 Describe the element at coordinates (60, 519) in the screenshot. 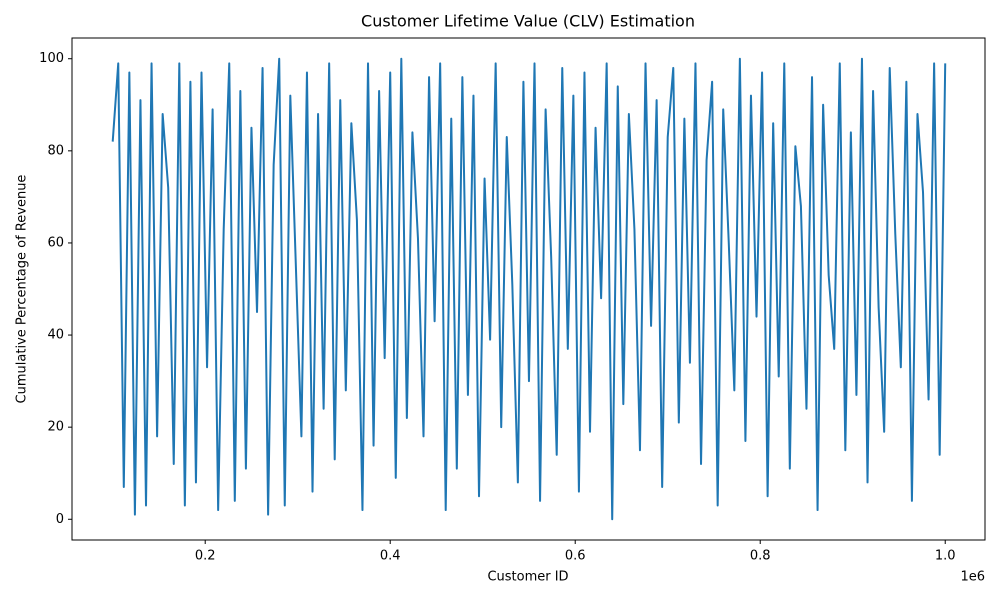

I see `y-tick-label: 0` at that location.